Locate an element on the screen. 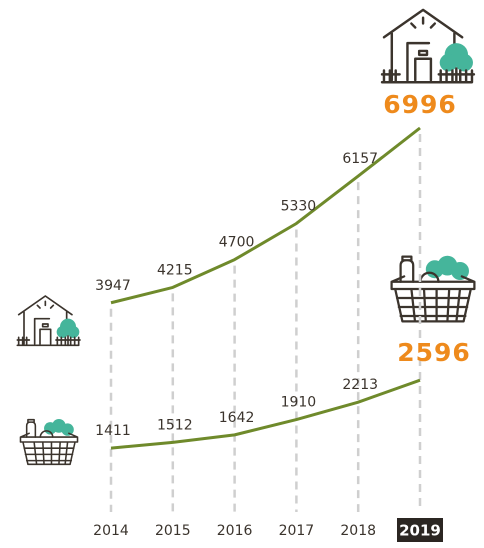  value-label: 1512 is located at coordinates (175, 425).